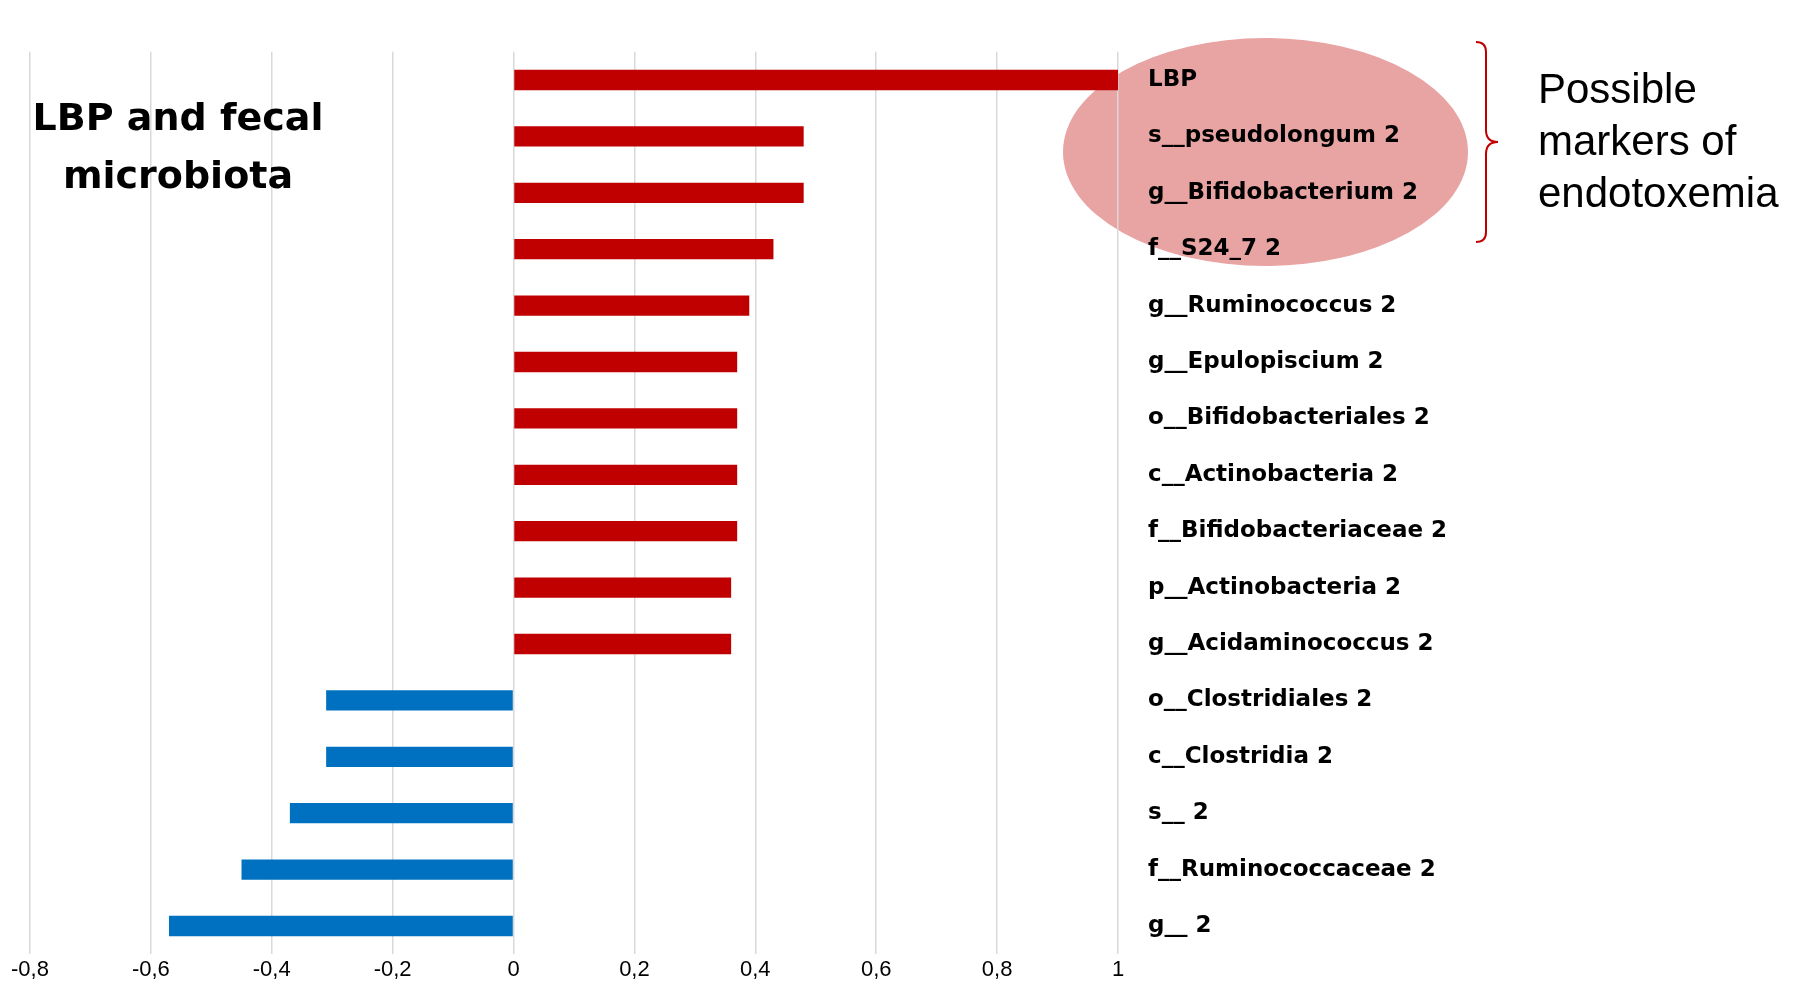 The height and width of the screenshot is (1008, 1816). What do you see at coordinates (997, 969) in the screenshot?
I see `x-tick-label: 0,8` at bounding box center [997, 969].